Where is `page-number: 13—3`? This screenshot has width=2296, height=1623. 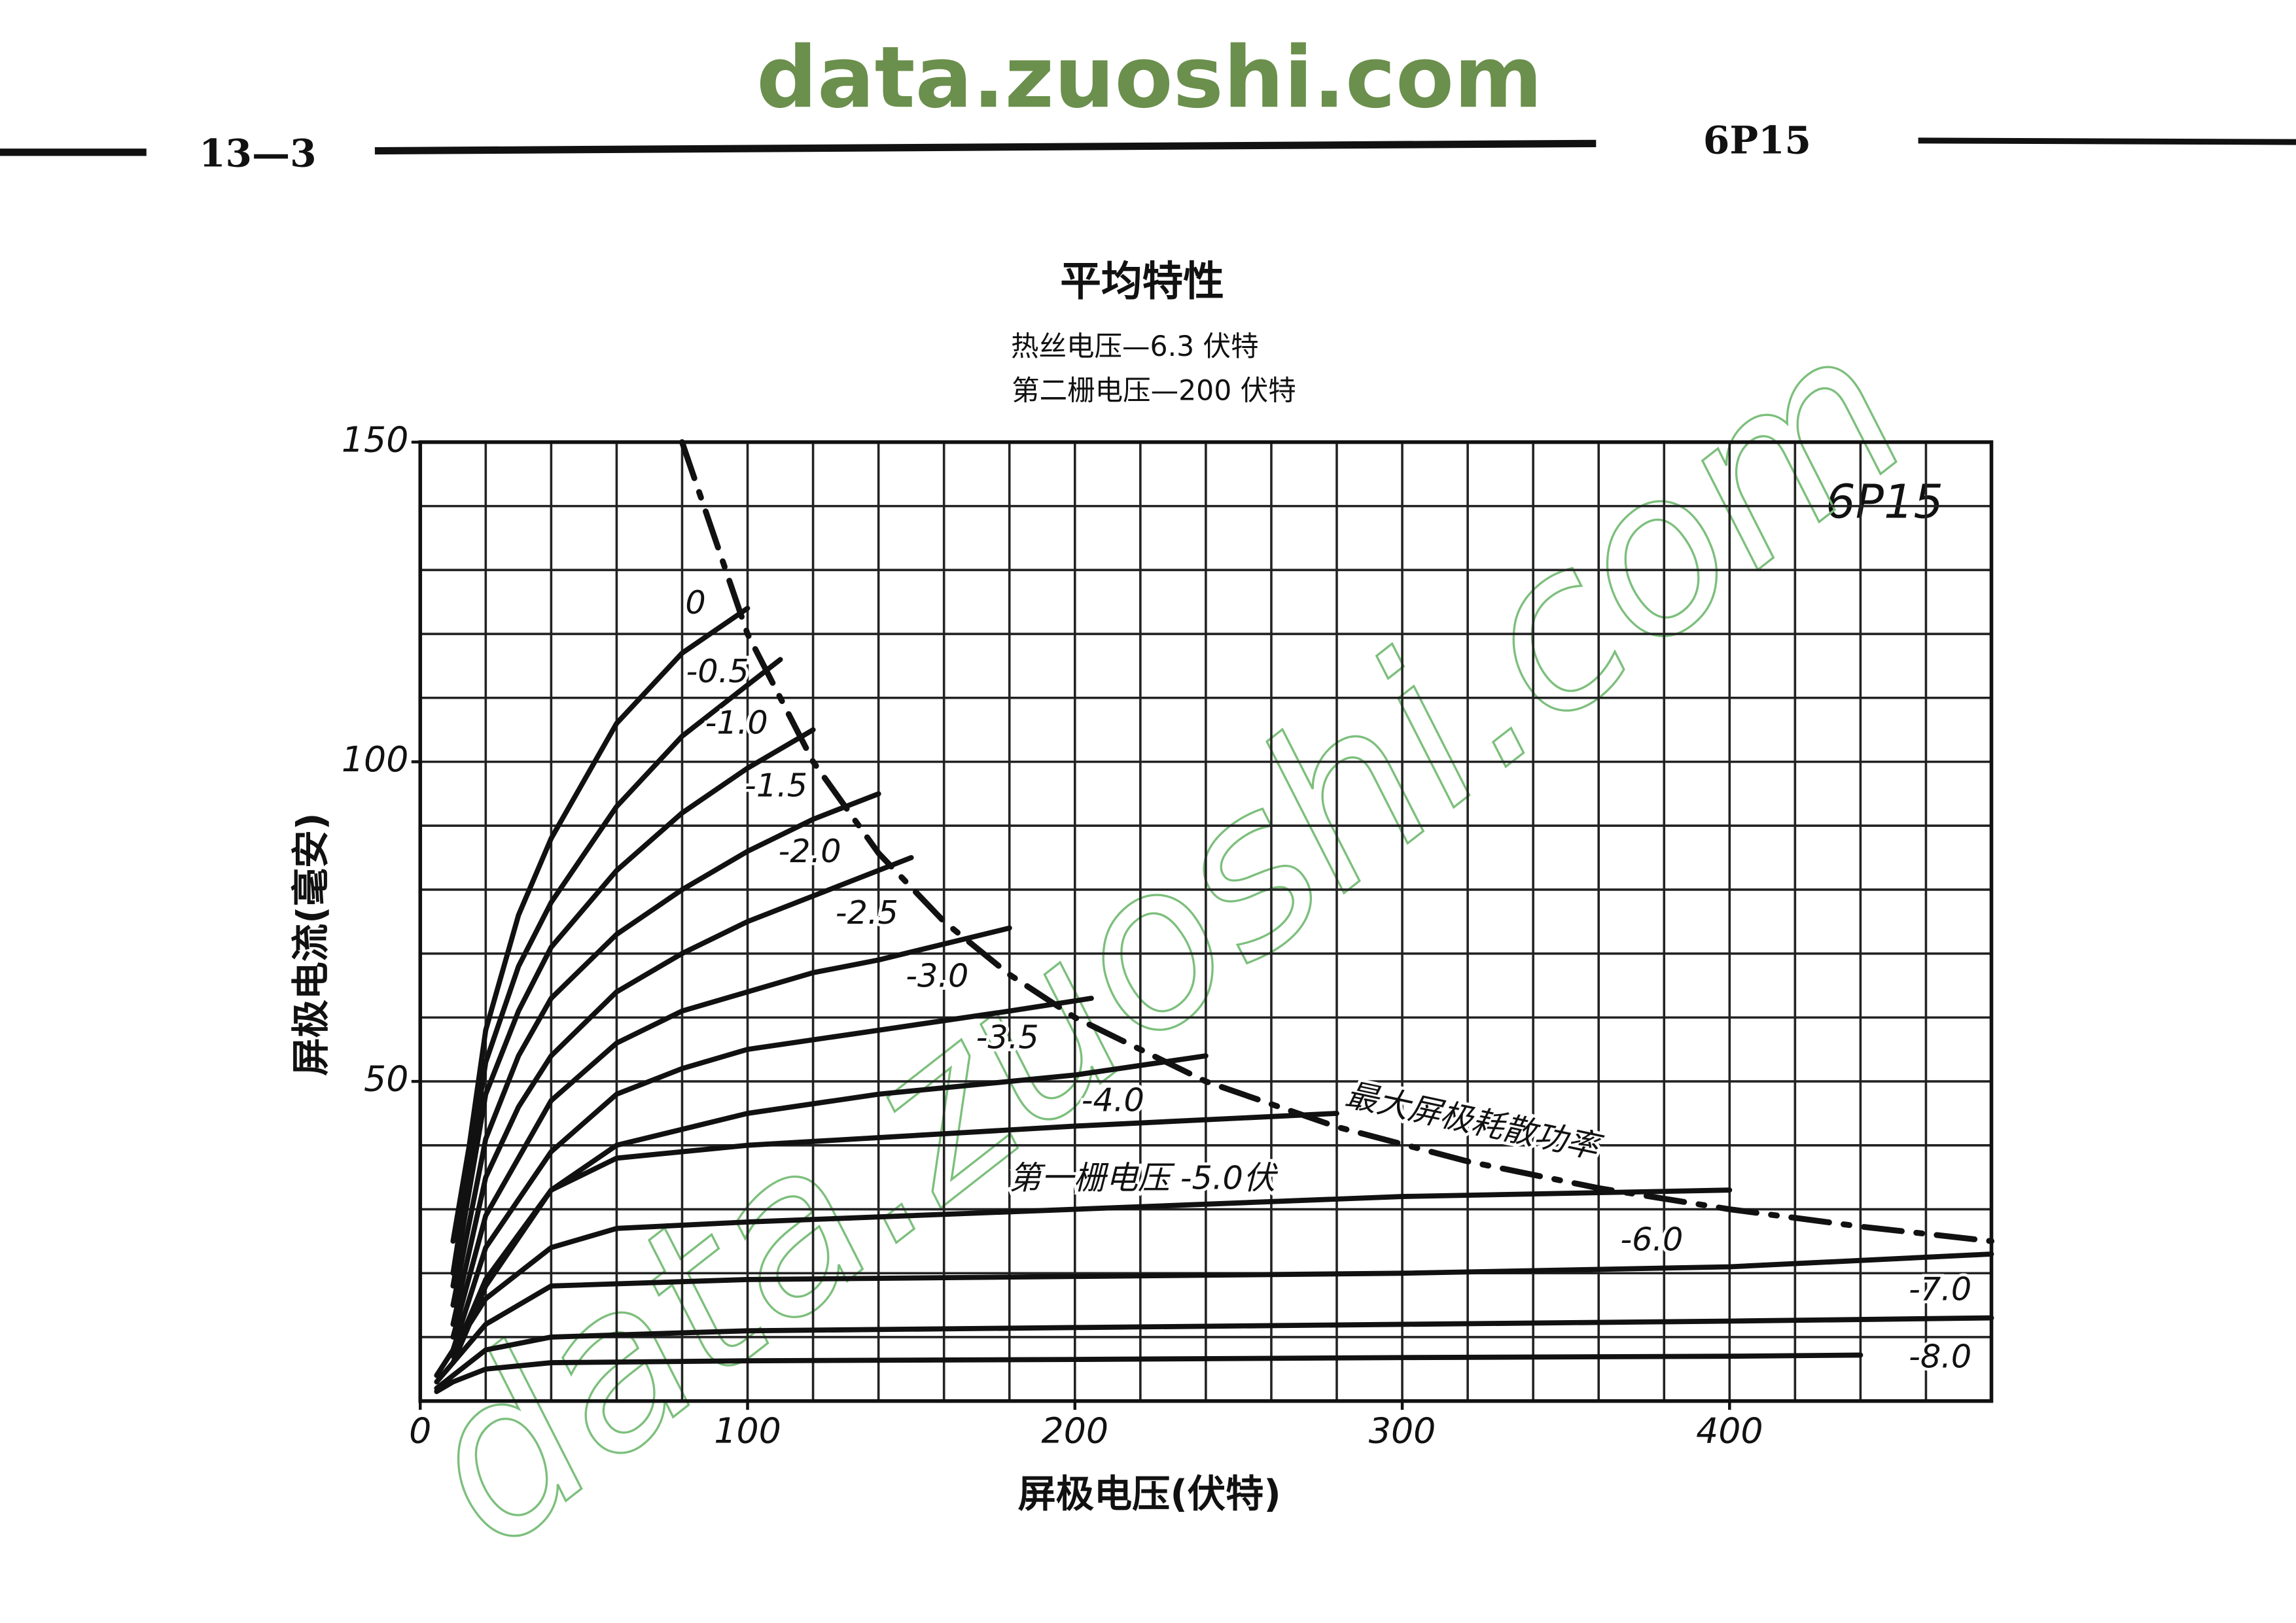
page-number: 13—3 is located at coordinates (258, 152).